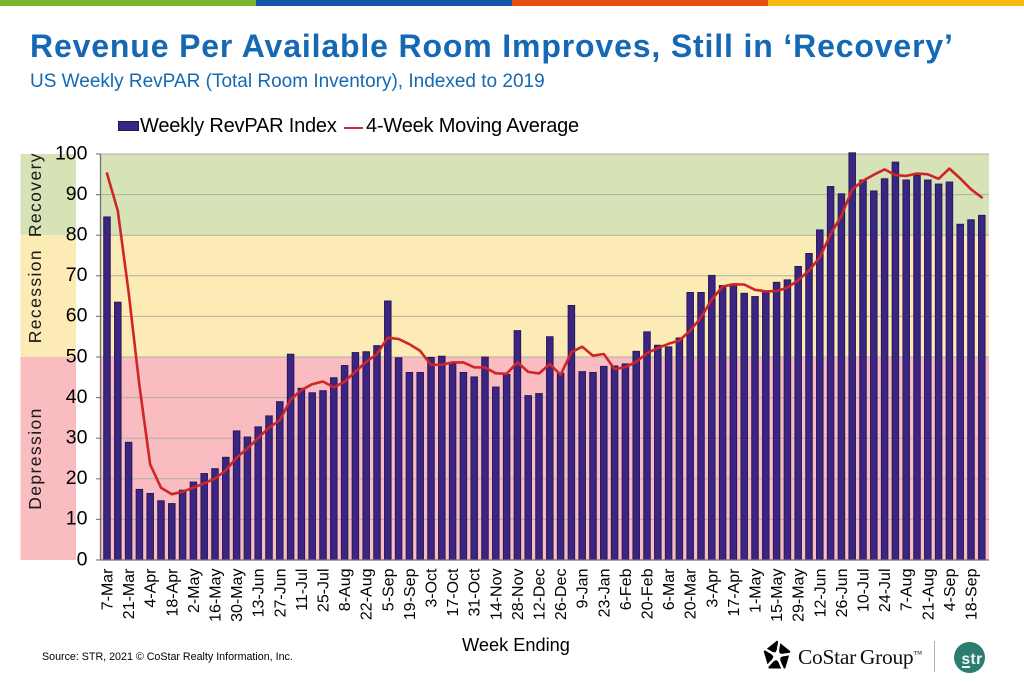  Describe the element at coordinates (583, 589) in the screenshot. I see `svg-text: 9-Jan` at that location.